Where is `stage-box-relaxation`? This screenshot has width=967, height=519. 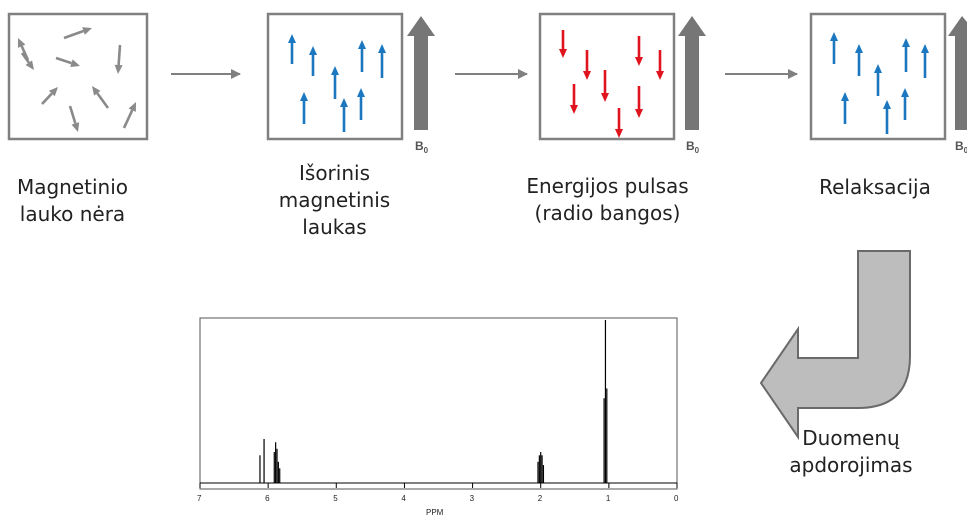 stage-box-relaxation is located at coordinates (878, 76).